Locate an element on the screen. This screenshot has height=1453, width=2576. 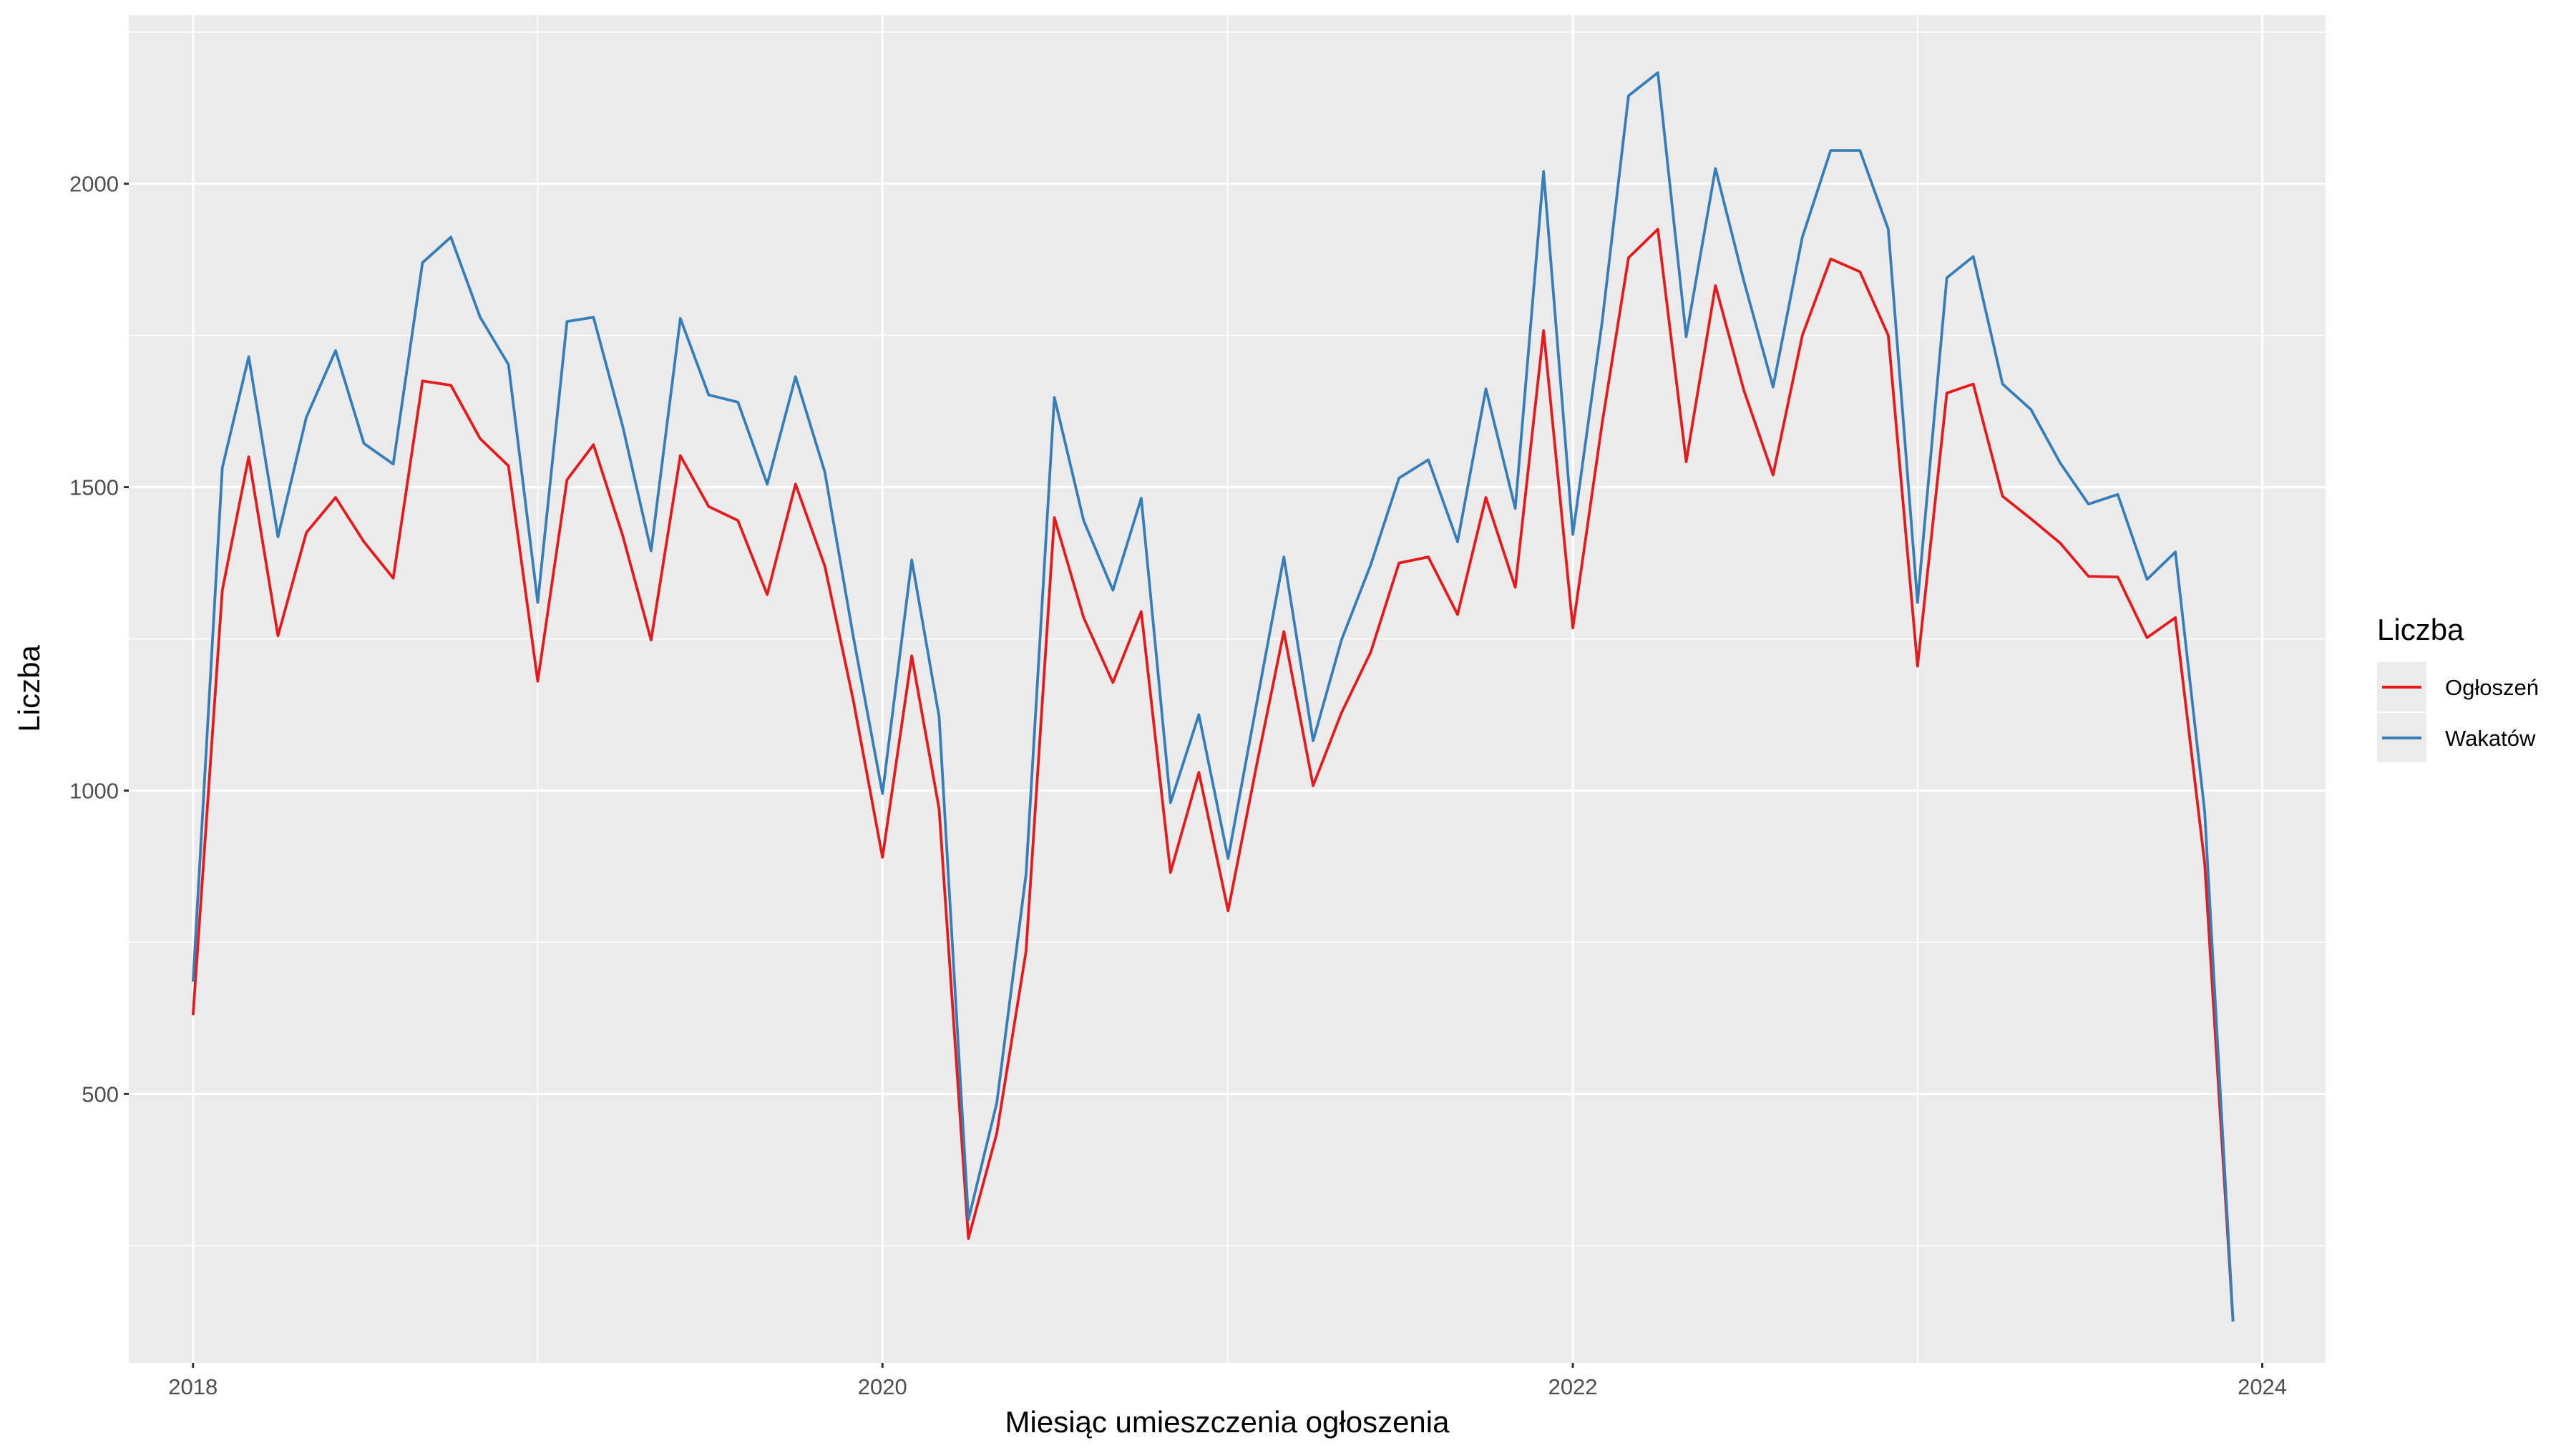
legend-title: Liczba is located at coordinates (2420, 629).